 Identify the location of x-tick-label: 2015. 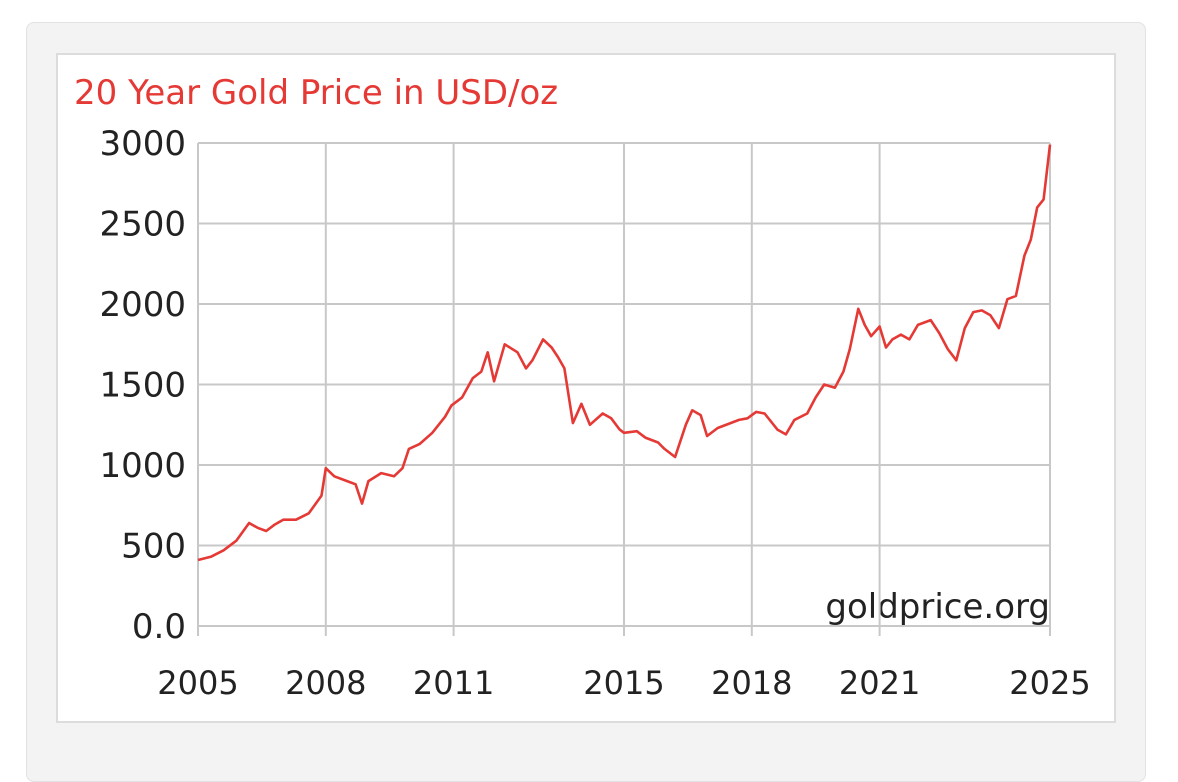
(623, 683).